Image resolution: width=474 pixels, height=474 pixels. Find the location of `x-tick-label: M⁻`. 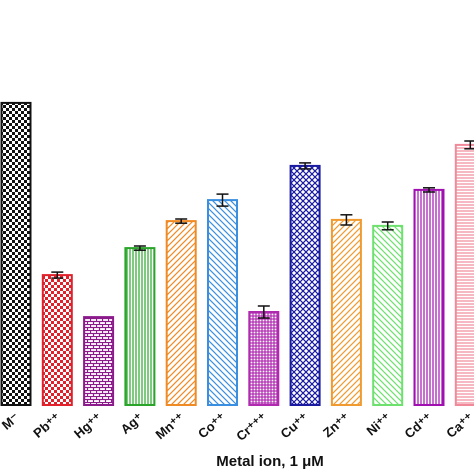

x-tick-label: M⁻ is located at coordinates (11, 421).